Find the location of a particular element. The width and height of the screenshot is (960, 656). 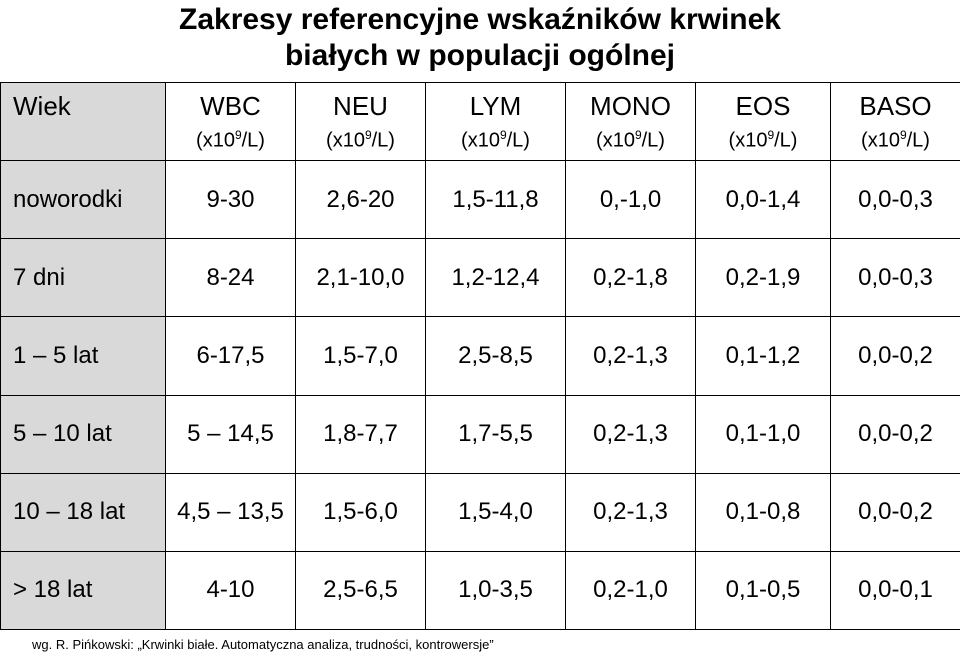

cell-wbc: 9-30 is located at coordinates (230, 200).